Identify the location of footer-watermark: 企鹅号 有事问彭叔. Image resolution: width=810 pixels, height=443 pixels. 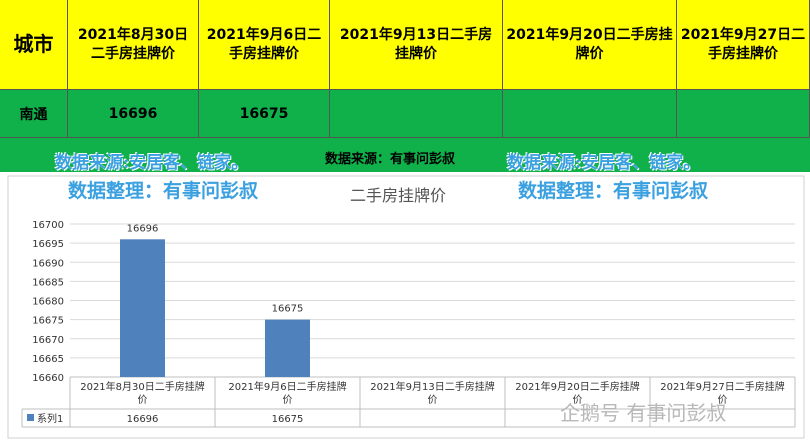
(643, 413).